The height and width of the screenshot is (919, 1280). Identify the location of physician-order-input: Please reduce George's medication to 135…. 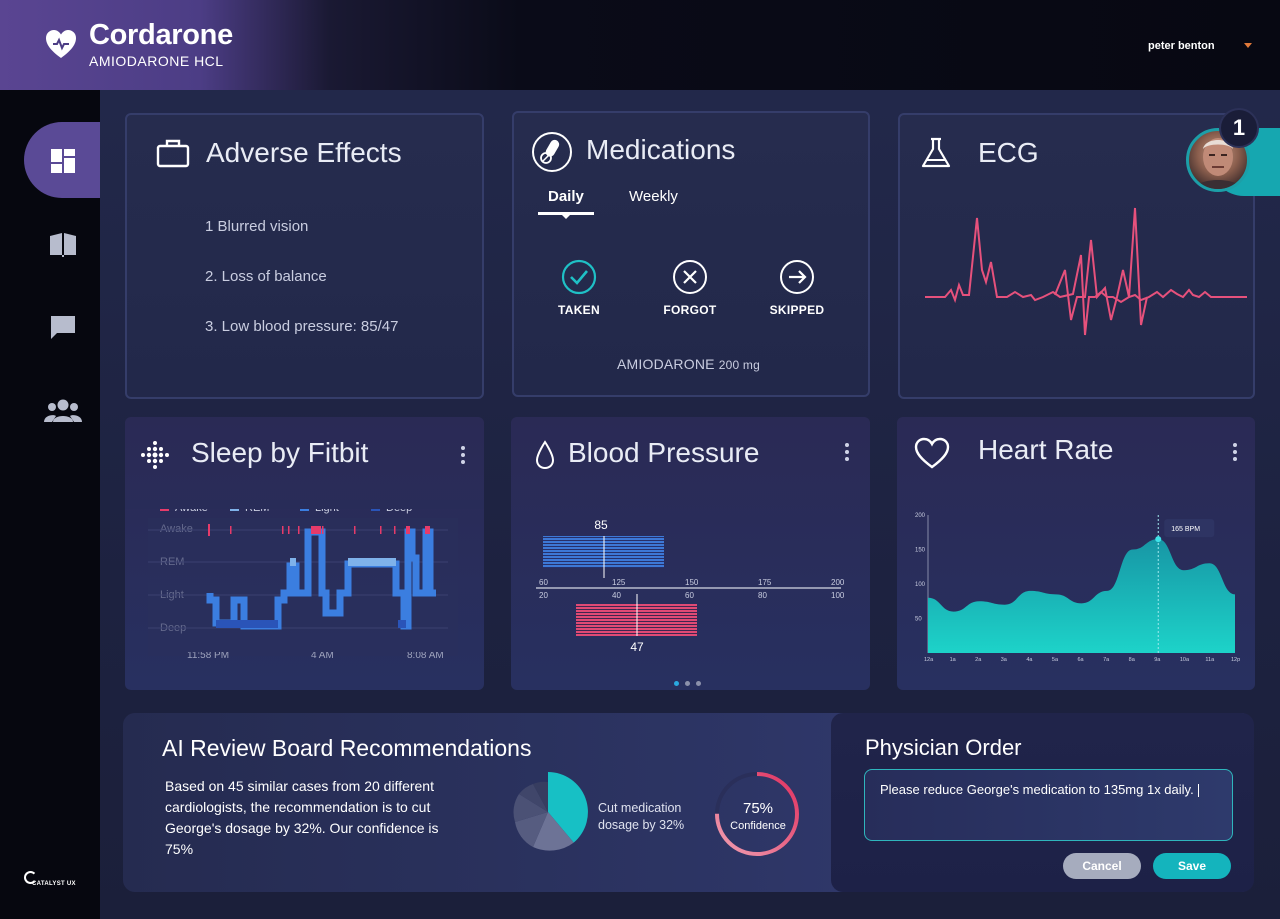
(1048, 805).